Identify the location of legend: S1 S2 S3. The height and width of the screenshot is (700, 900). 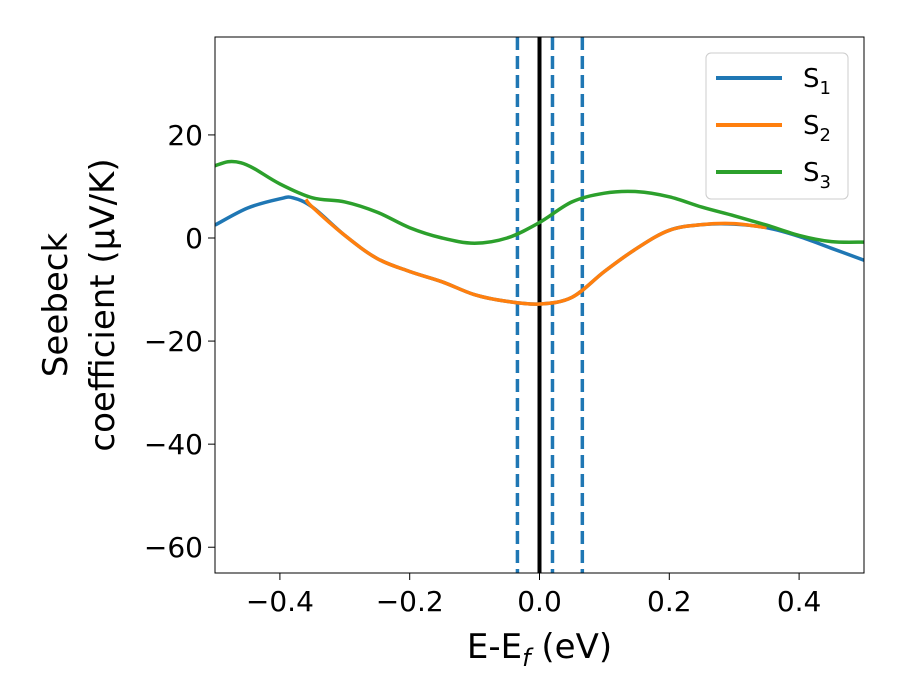
(777, 126).